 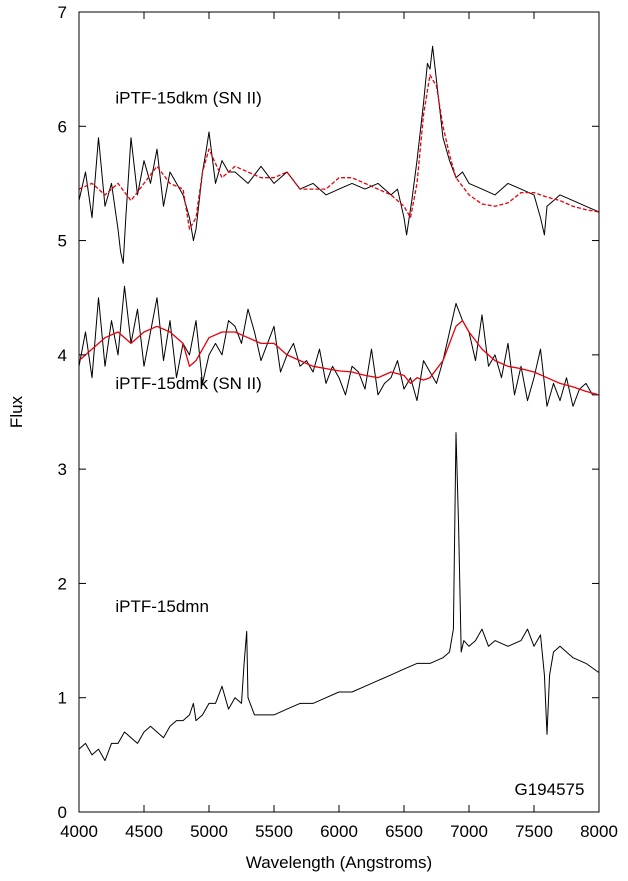 I want to click on y-tick-label: 0, so click(x=62, y=812).